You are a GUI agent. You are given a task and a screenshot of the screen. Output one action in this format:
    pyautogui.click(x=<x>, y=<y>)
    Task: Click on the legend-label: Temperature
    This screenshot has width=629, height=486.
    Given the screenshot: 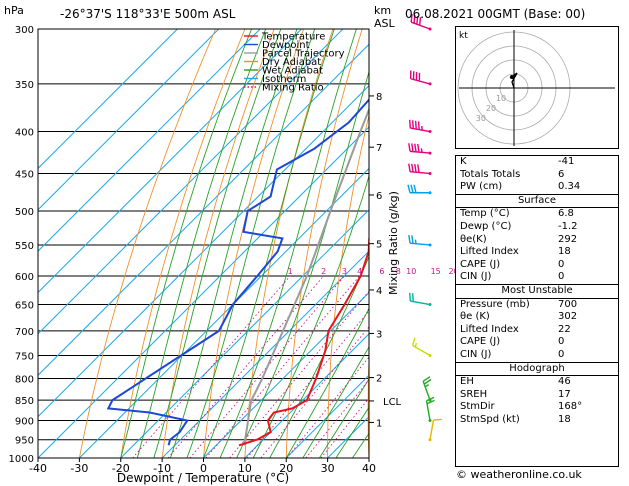 What is the action you would take?
    pyautogui.click(x=293, y=37)
    